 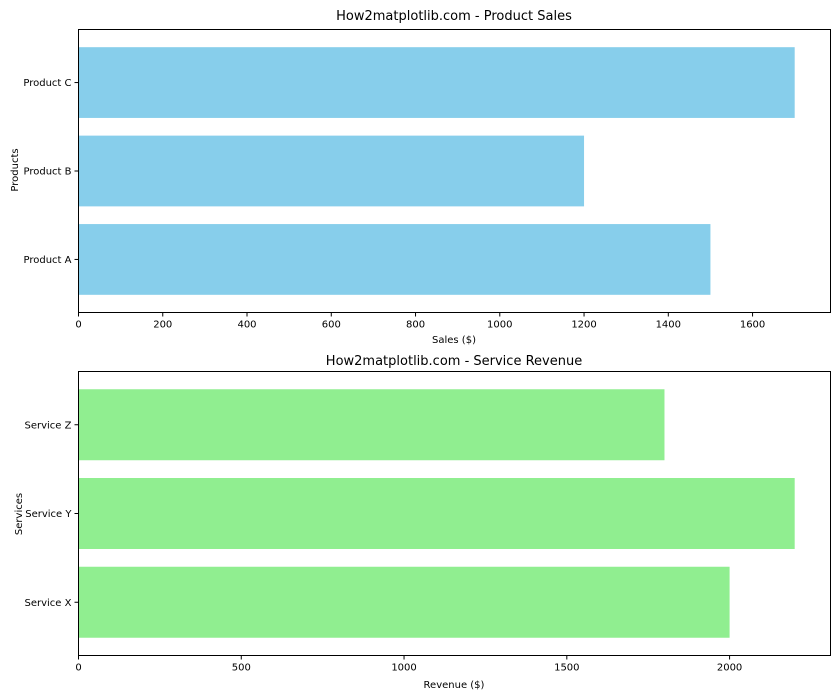 I want to click on x-axis-label: Sales ($), so click(x=454, y=340).